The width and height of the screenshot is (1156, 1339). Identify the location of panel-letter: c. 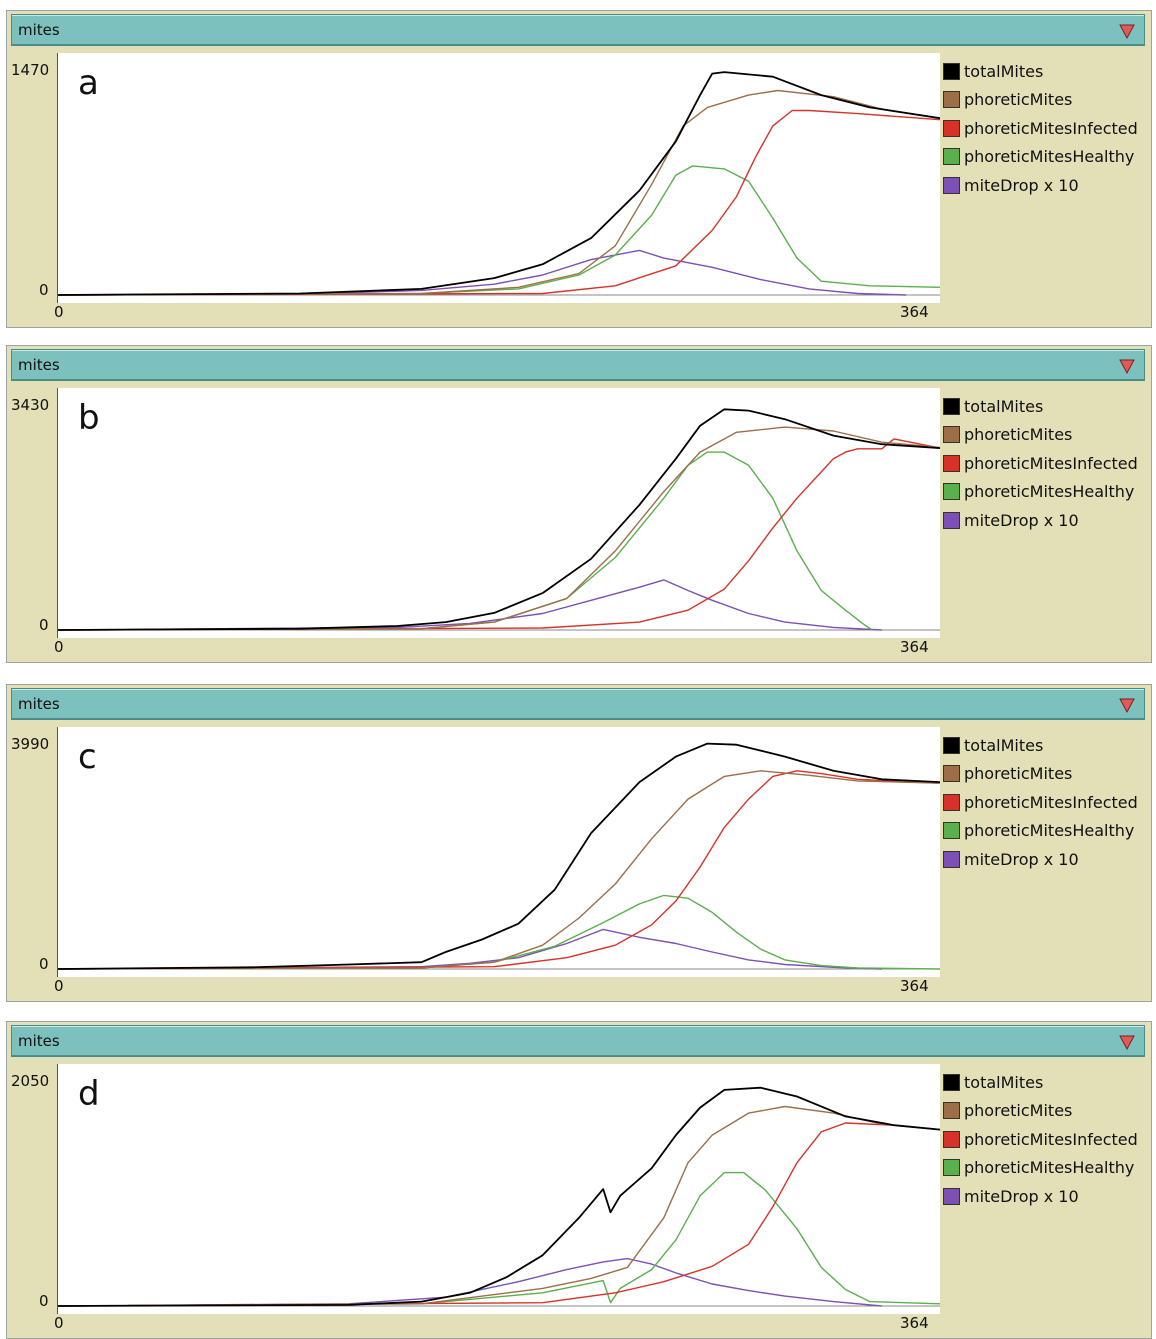
(87, 757).